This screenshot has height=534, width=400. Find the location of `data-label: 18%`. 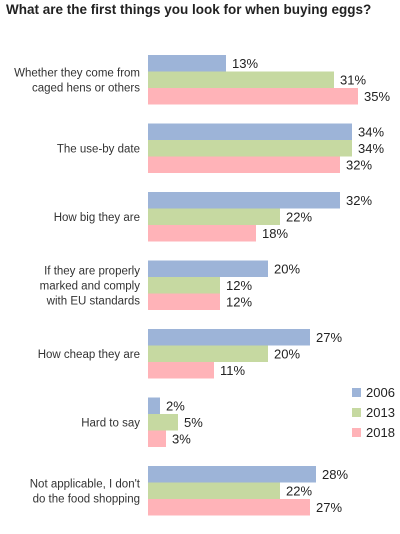

data-label: 18% is located at coordinates (275, 233).